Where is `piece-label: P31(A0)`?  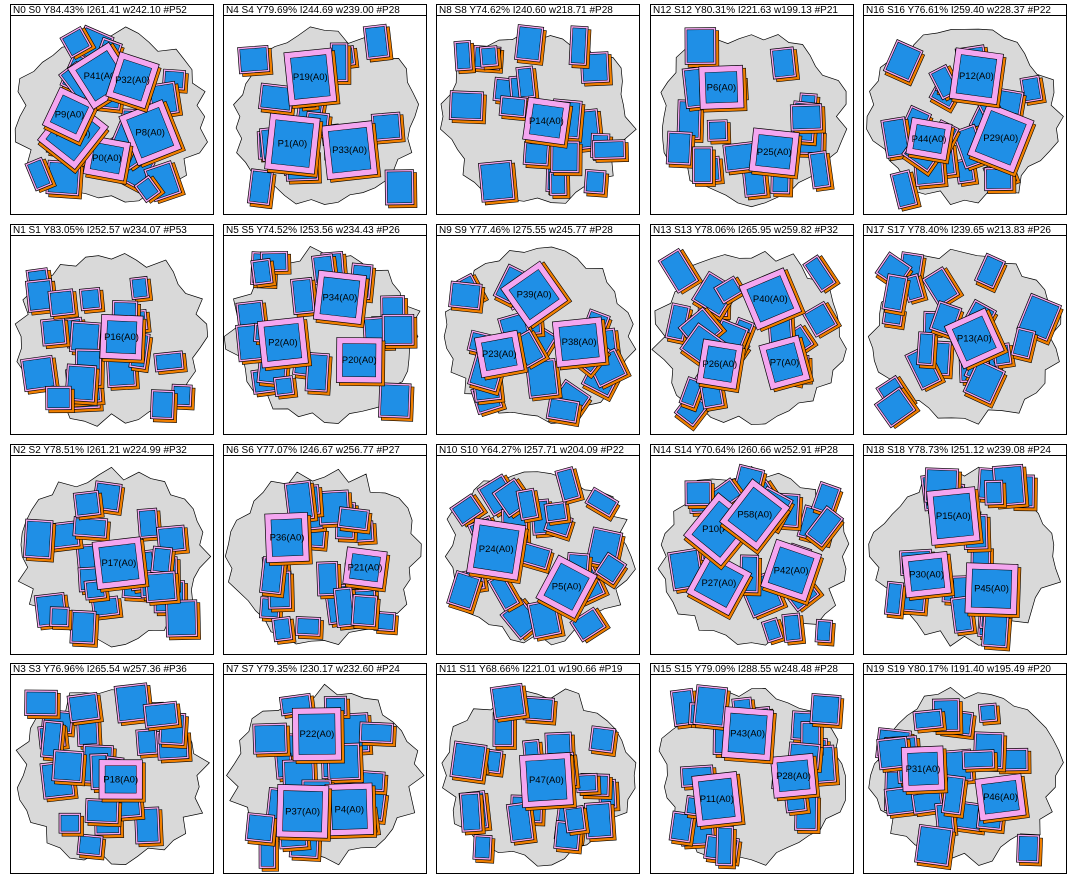 piece-label: P31(A0) is located at coordinates (923, 769).